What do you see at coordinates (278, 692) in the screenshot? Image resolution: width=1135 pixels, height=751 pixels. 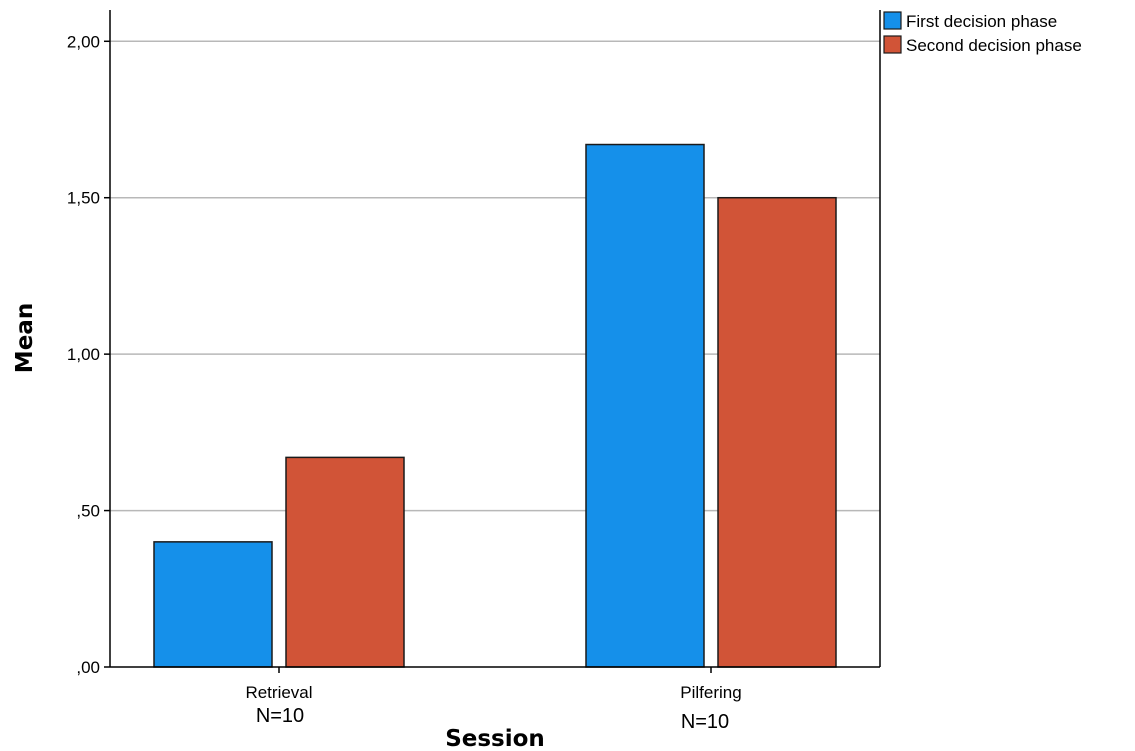 I see `x-category-label: Retrieval` at bounding box center [278, 692].